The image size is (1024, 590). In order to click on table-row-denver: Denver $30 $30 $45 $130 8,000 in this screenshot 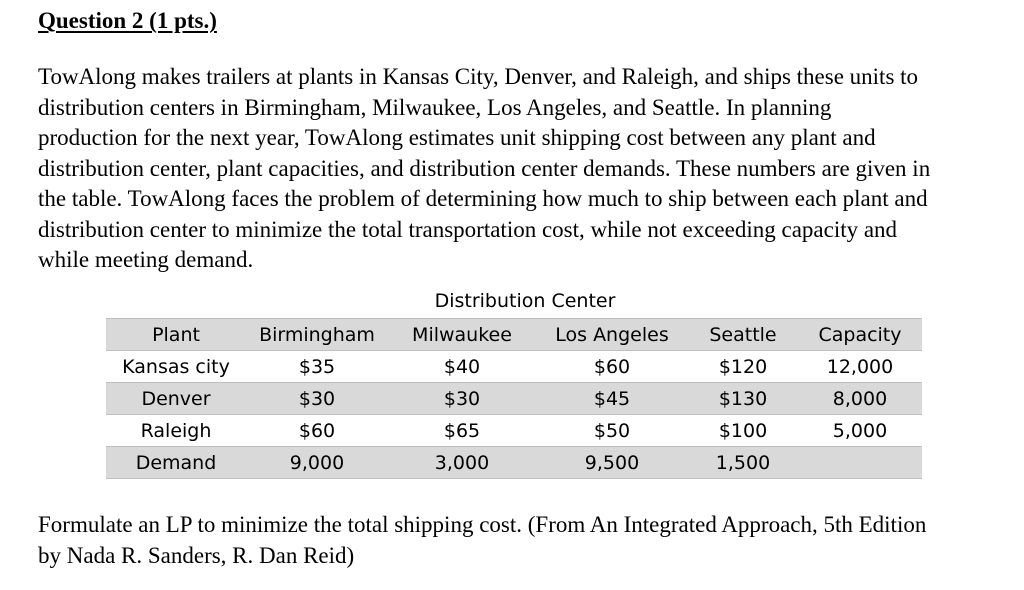, I will do `click(514, 398)`.